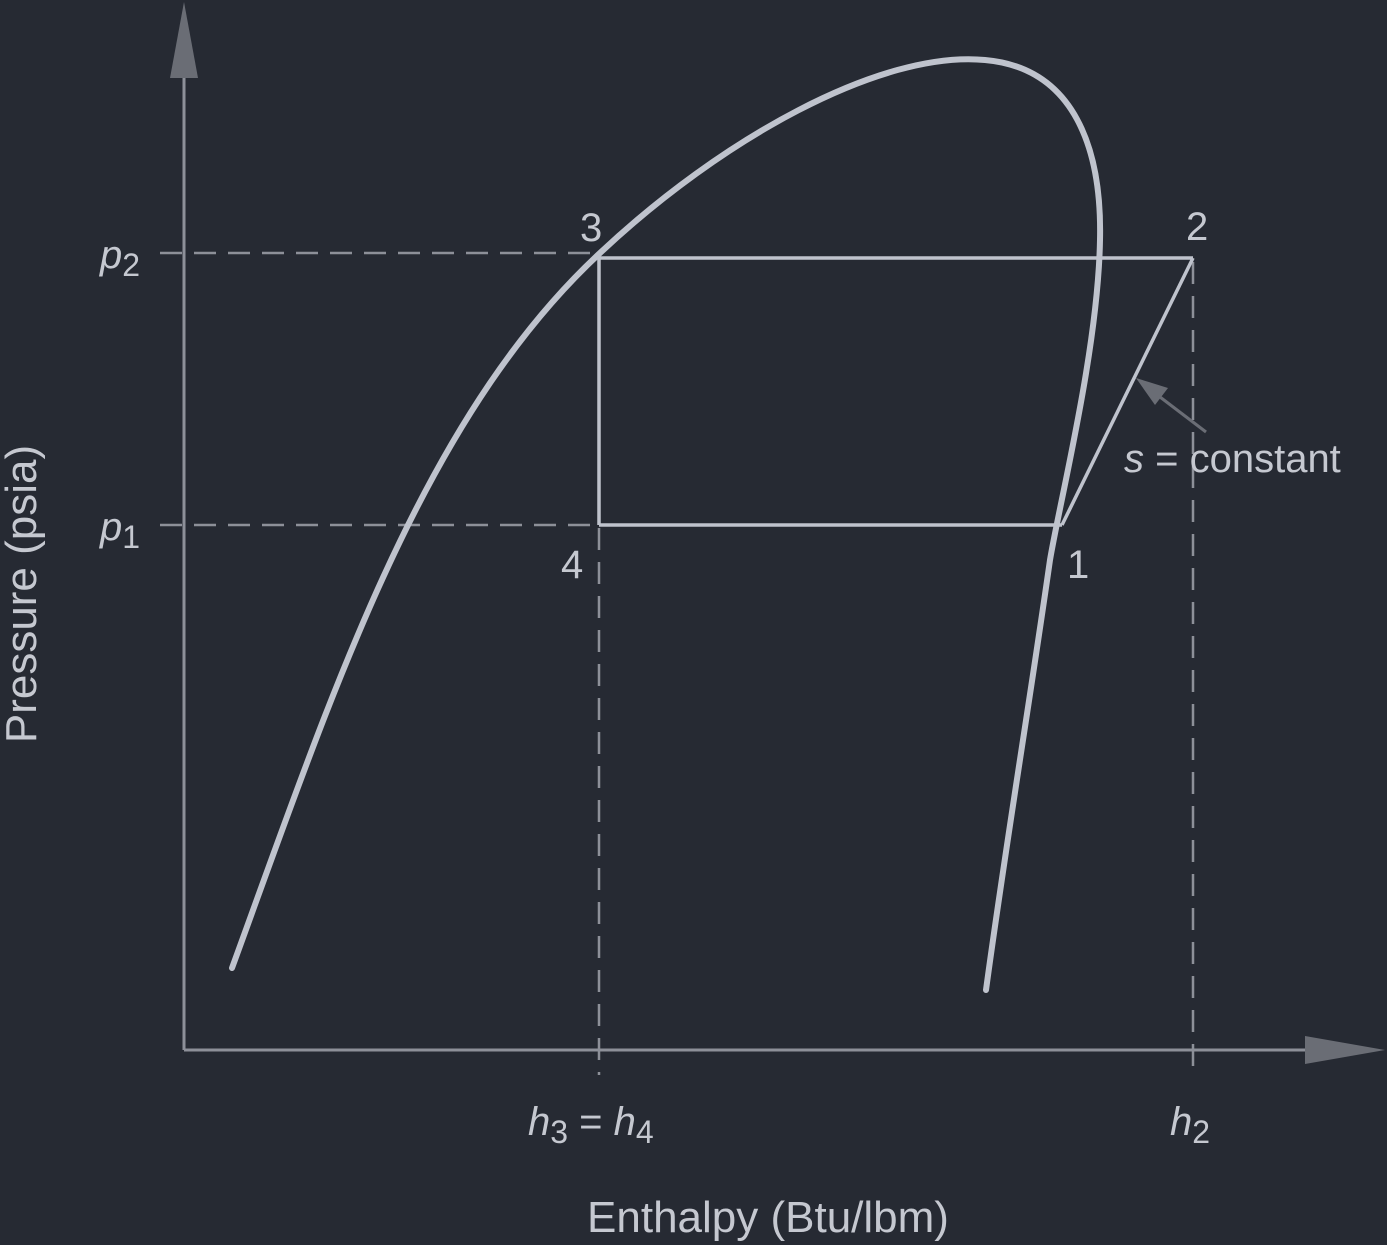 The width and height of the screenshot is (1387, 1245). Describe the element at coordinates (1190, 1125) in the screenshot. I see `h2-label: h2` at that location.